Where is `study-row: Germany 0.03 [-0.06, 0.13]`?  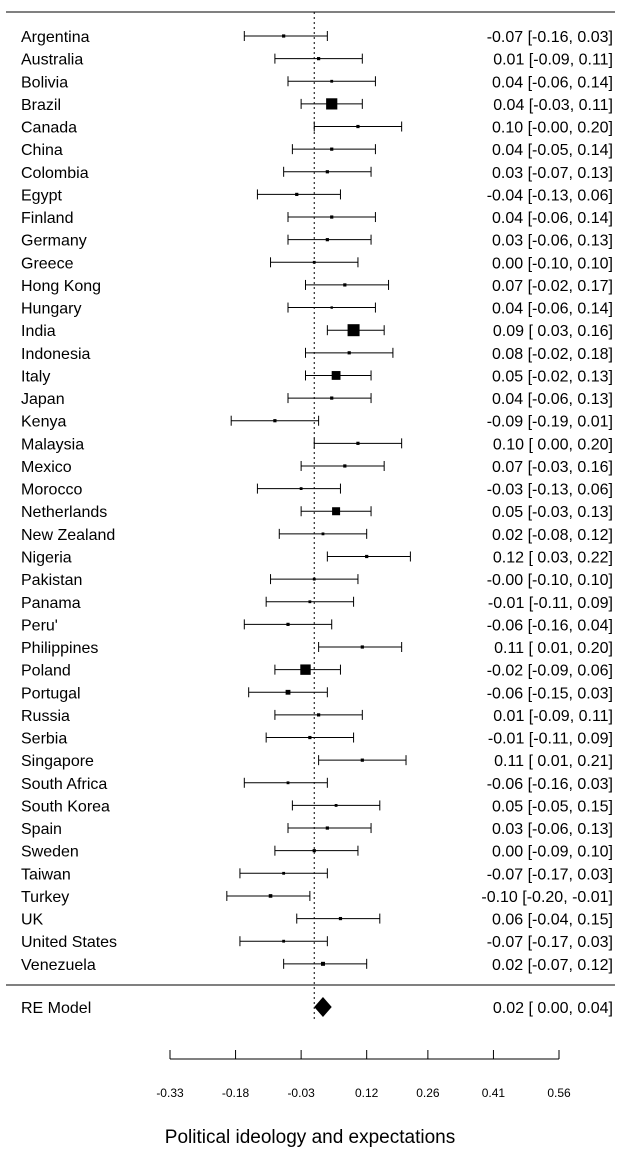 study-row: Germany 0.03 [-0.06, 0.13] is located at coordinates (317, 241).